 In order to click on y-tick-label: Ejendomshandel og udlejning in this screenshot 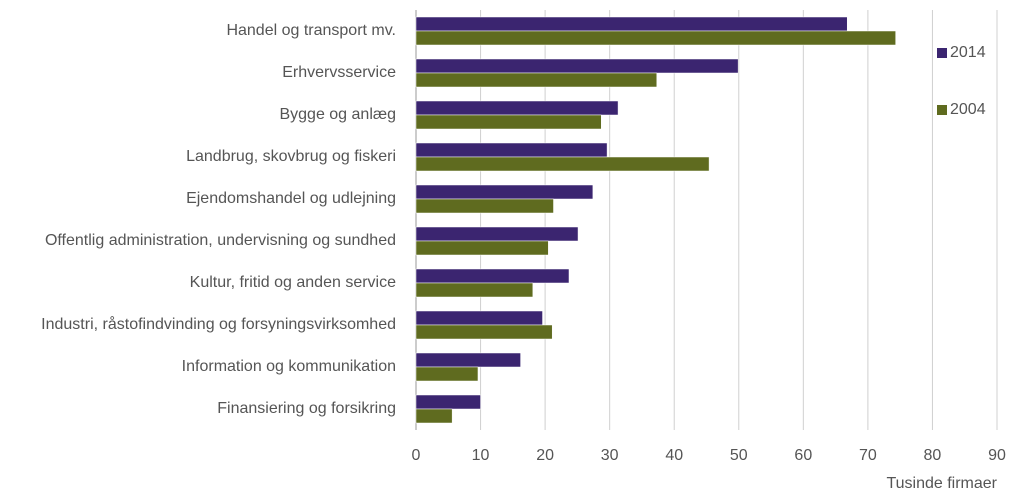, I will do `click(291, 198)`.